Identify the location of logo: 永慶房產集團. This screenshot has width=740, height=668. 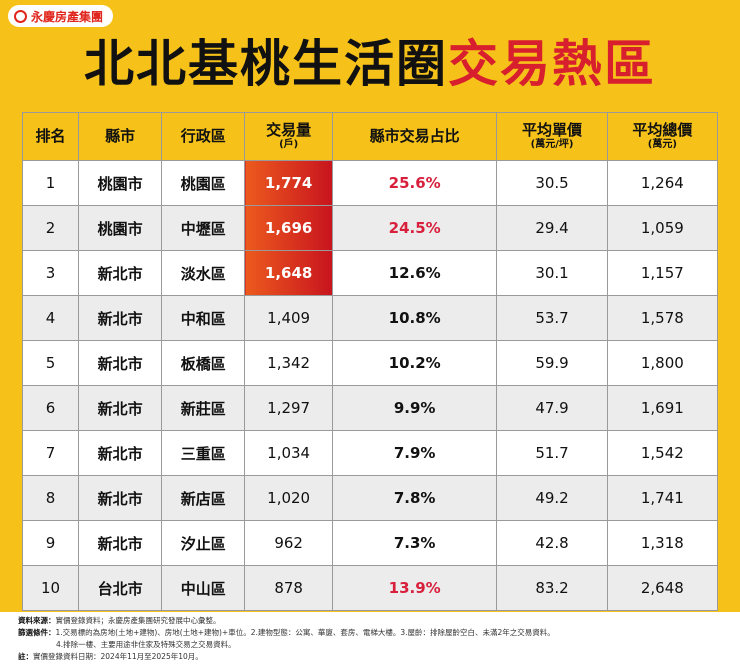
(61, 16).